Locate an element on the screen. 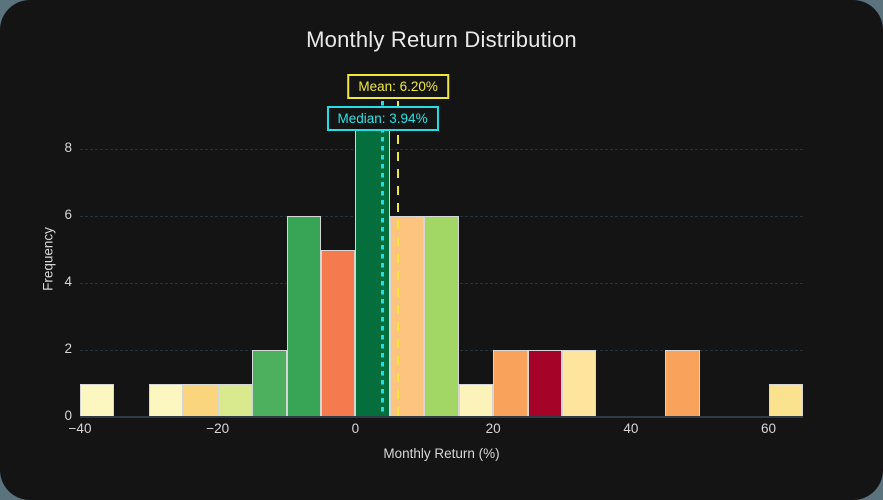 The width and height of the screenshot is (883, 500). gridline is located at coordinates (441, 150).